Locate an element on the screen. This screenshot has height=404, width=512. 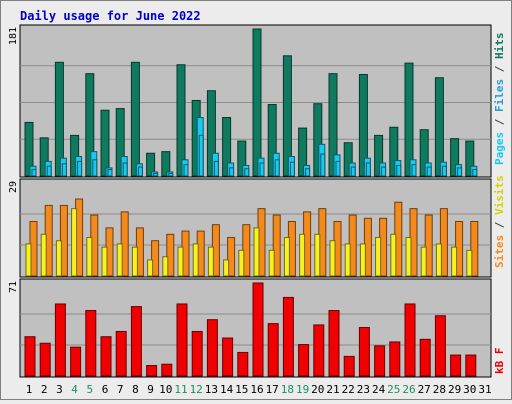
chart-title: Daily usage for June 2022 is located at coordinates (110, 16).